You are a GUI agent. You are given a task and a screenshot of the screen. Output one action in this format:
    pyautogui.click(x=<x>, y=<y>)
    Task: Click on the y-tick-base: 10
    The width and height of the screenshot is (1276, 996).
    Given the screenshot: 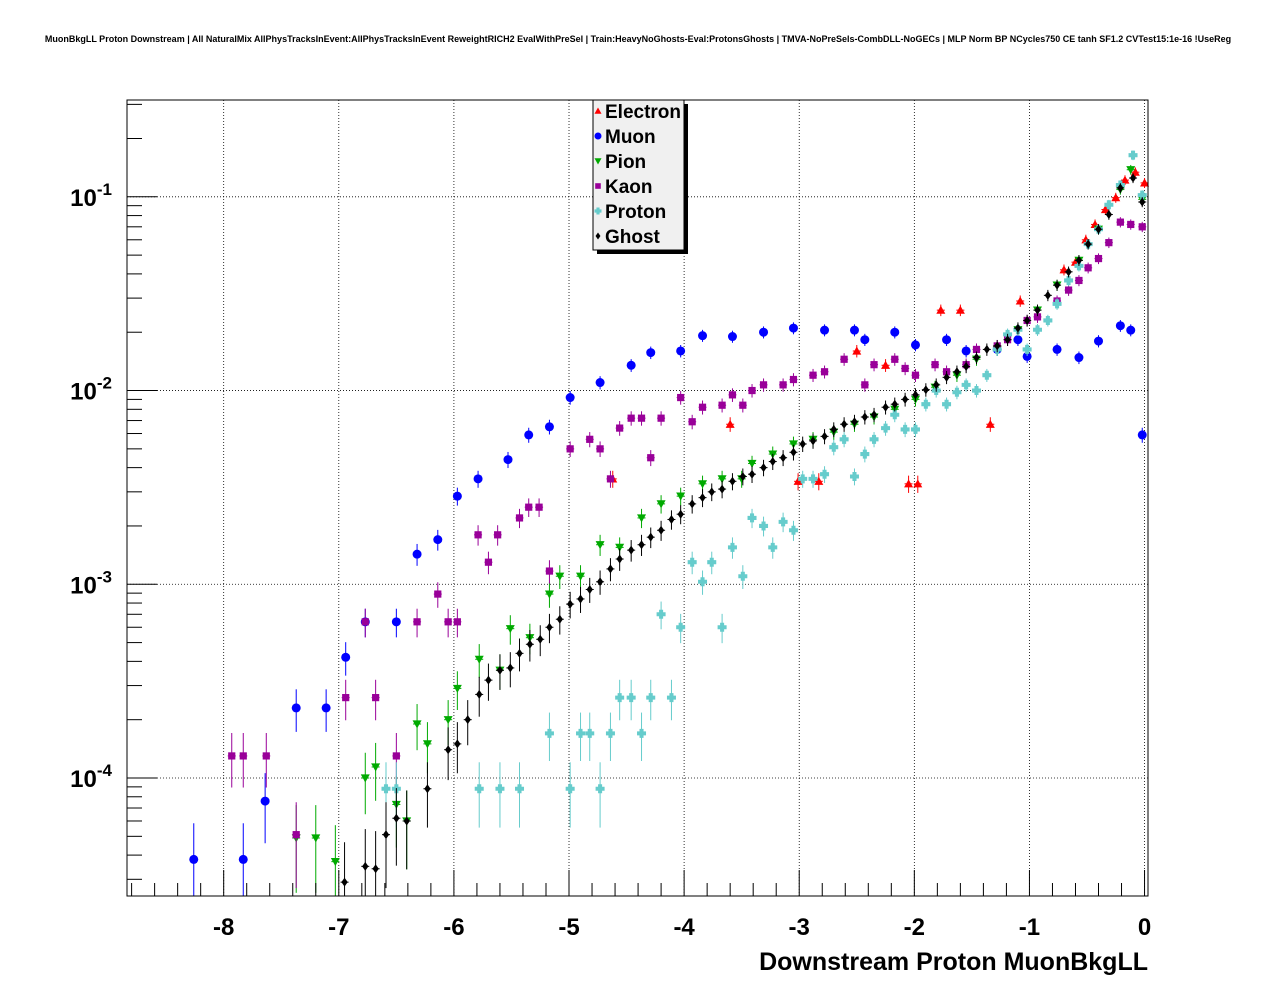 What is the action you would take?
    pyautogui.click(x=83, y=392)
    